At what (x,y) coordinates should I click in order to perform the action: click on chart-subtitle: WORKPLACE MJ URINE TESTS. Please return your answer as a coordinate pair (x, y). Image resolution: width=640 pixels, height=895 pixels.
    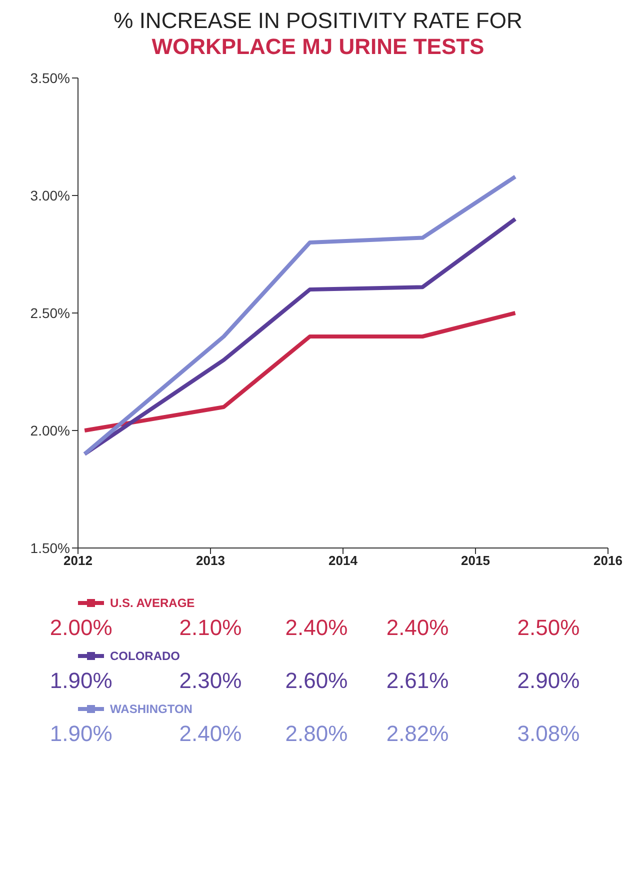
    Looking at the image, I should click on (318, 47).